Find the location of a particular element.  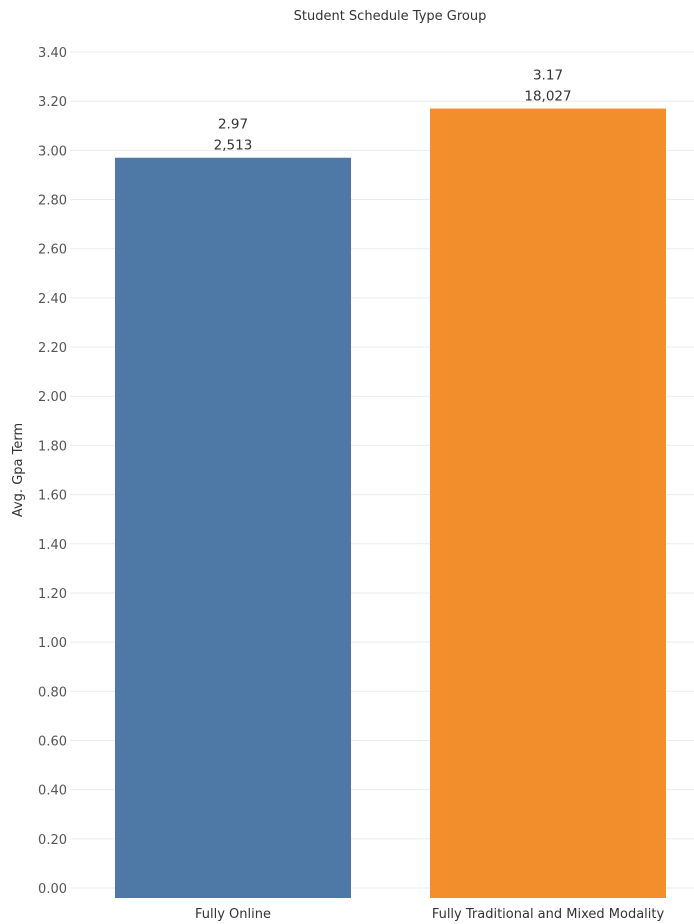

x-category-label: Fully Traditional and Mixed Modality is located at coordinates (548, 914).